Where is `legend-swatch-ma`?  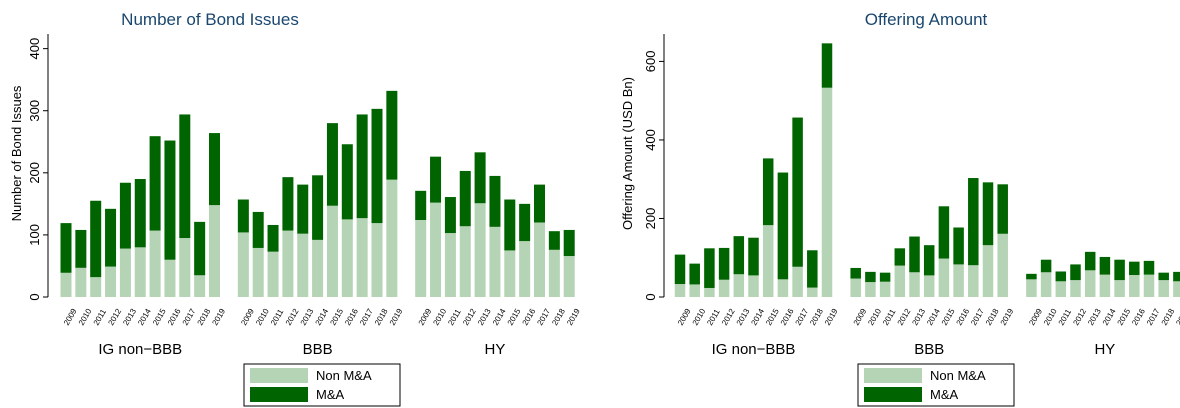 legend-swatch-ma is located at coordinates (893, 394).